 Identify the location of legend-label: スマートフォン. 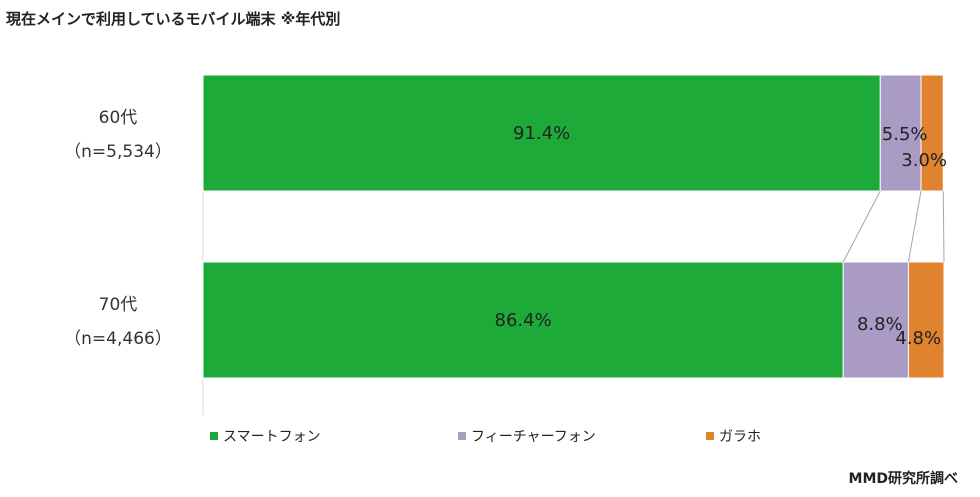
(272, 437).